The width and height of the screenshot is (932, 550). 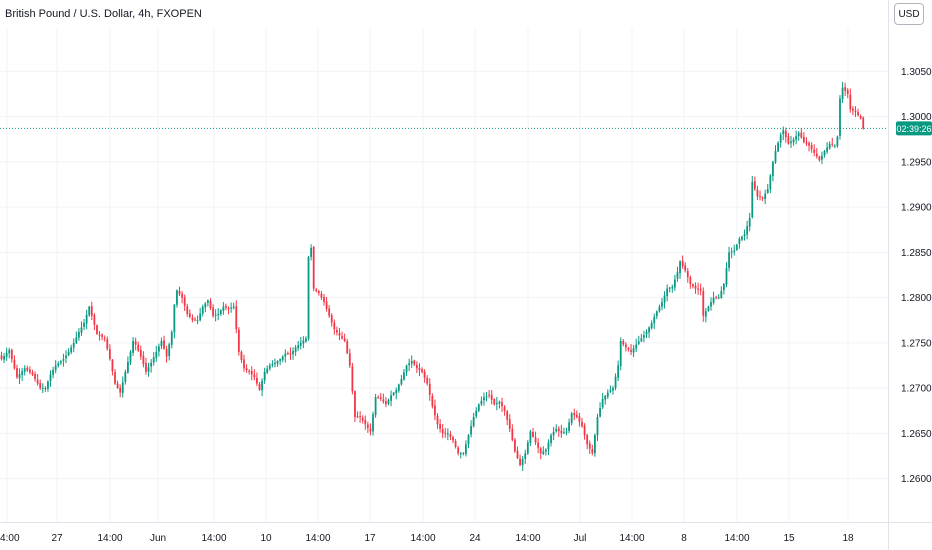 I want to click on x-tick-label: 17, so click(x=370, y=538).